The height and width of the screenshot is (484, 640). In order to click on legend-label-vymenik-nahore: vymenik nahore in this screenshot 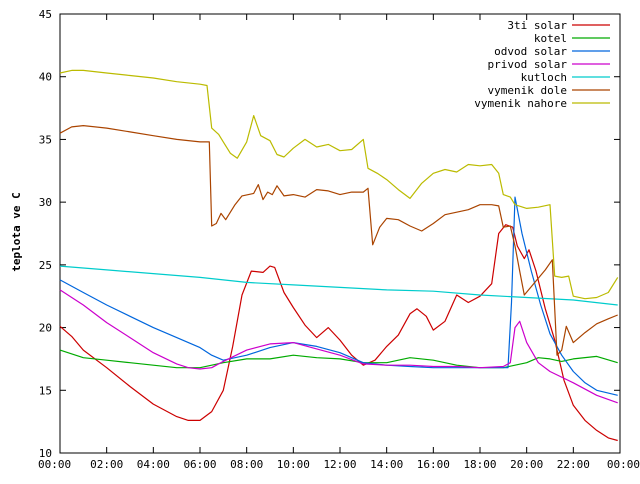, I will do `click(520, 103)`.